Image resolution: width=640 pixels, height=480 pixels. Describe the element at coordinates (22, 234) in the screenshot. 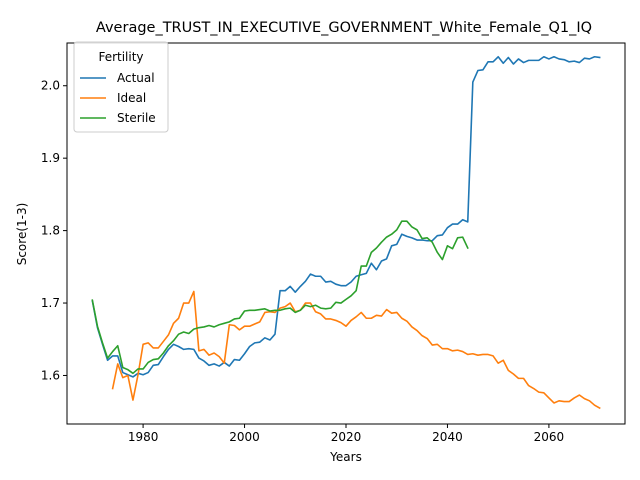

I see `y-axis-label: Score(1-3)` at that location.